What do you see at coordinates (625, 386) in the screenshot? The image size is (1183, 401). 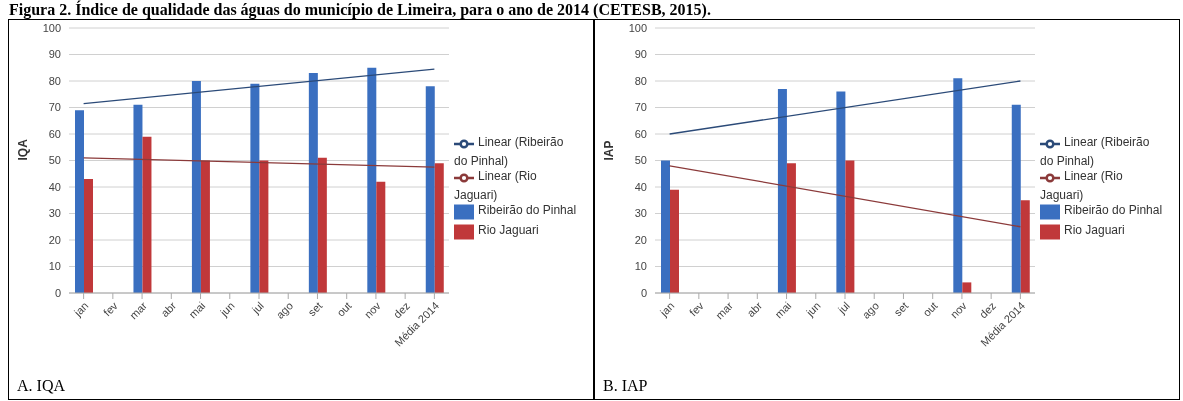 I see `text: B. IAP` at bounding box center [625, 386].